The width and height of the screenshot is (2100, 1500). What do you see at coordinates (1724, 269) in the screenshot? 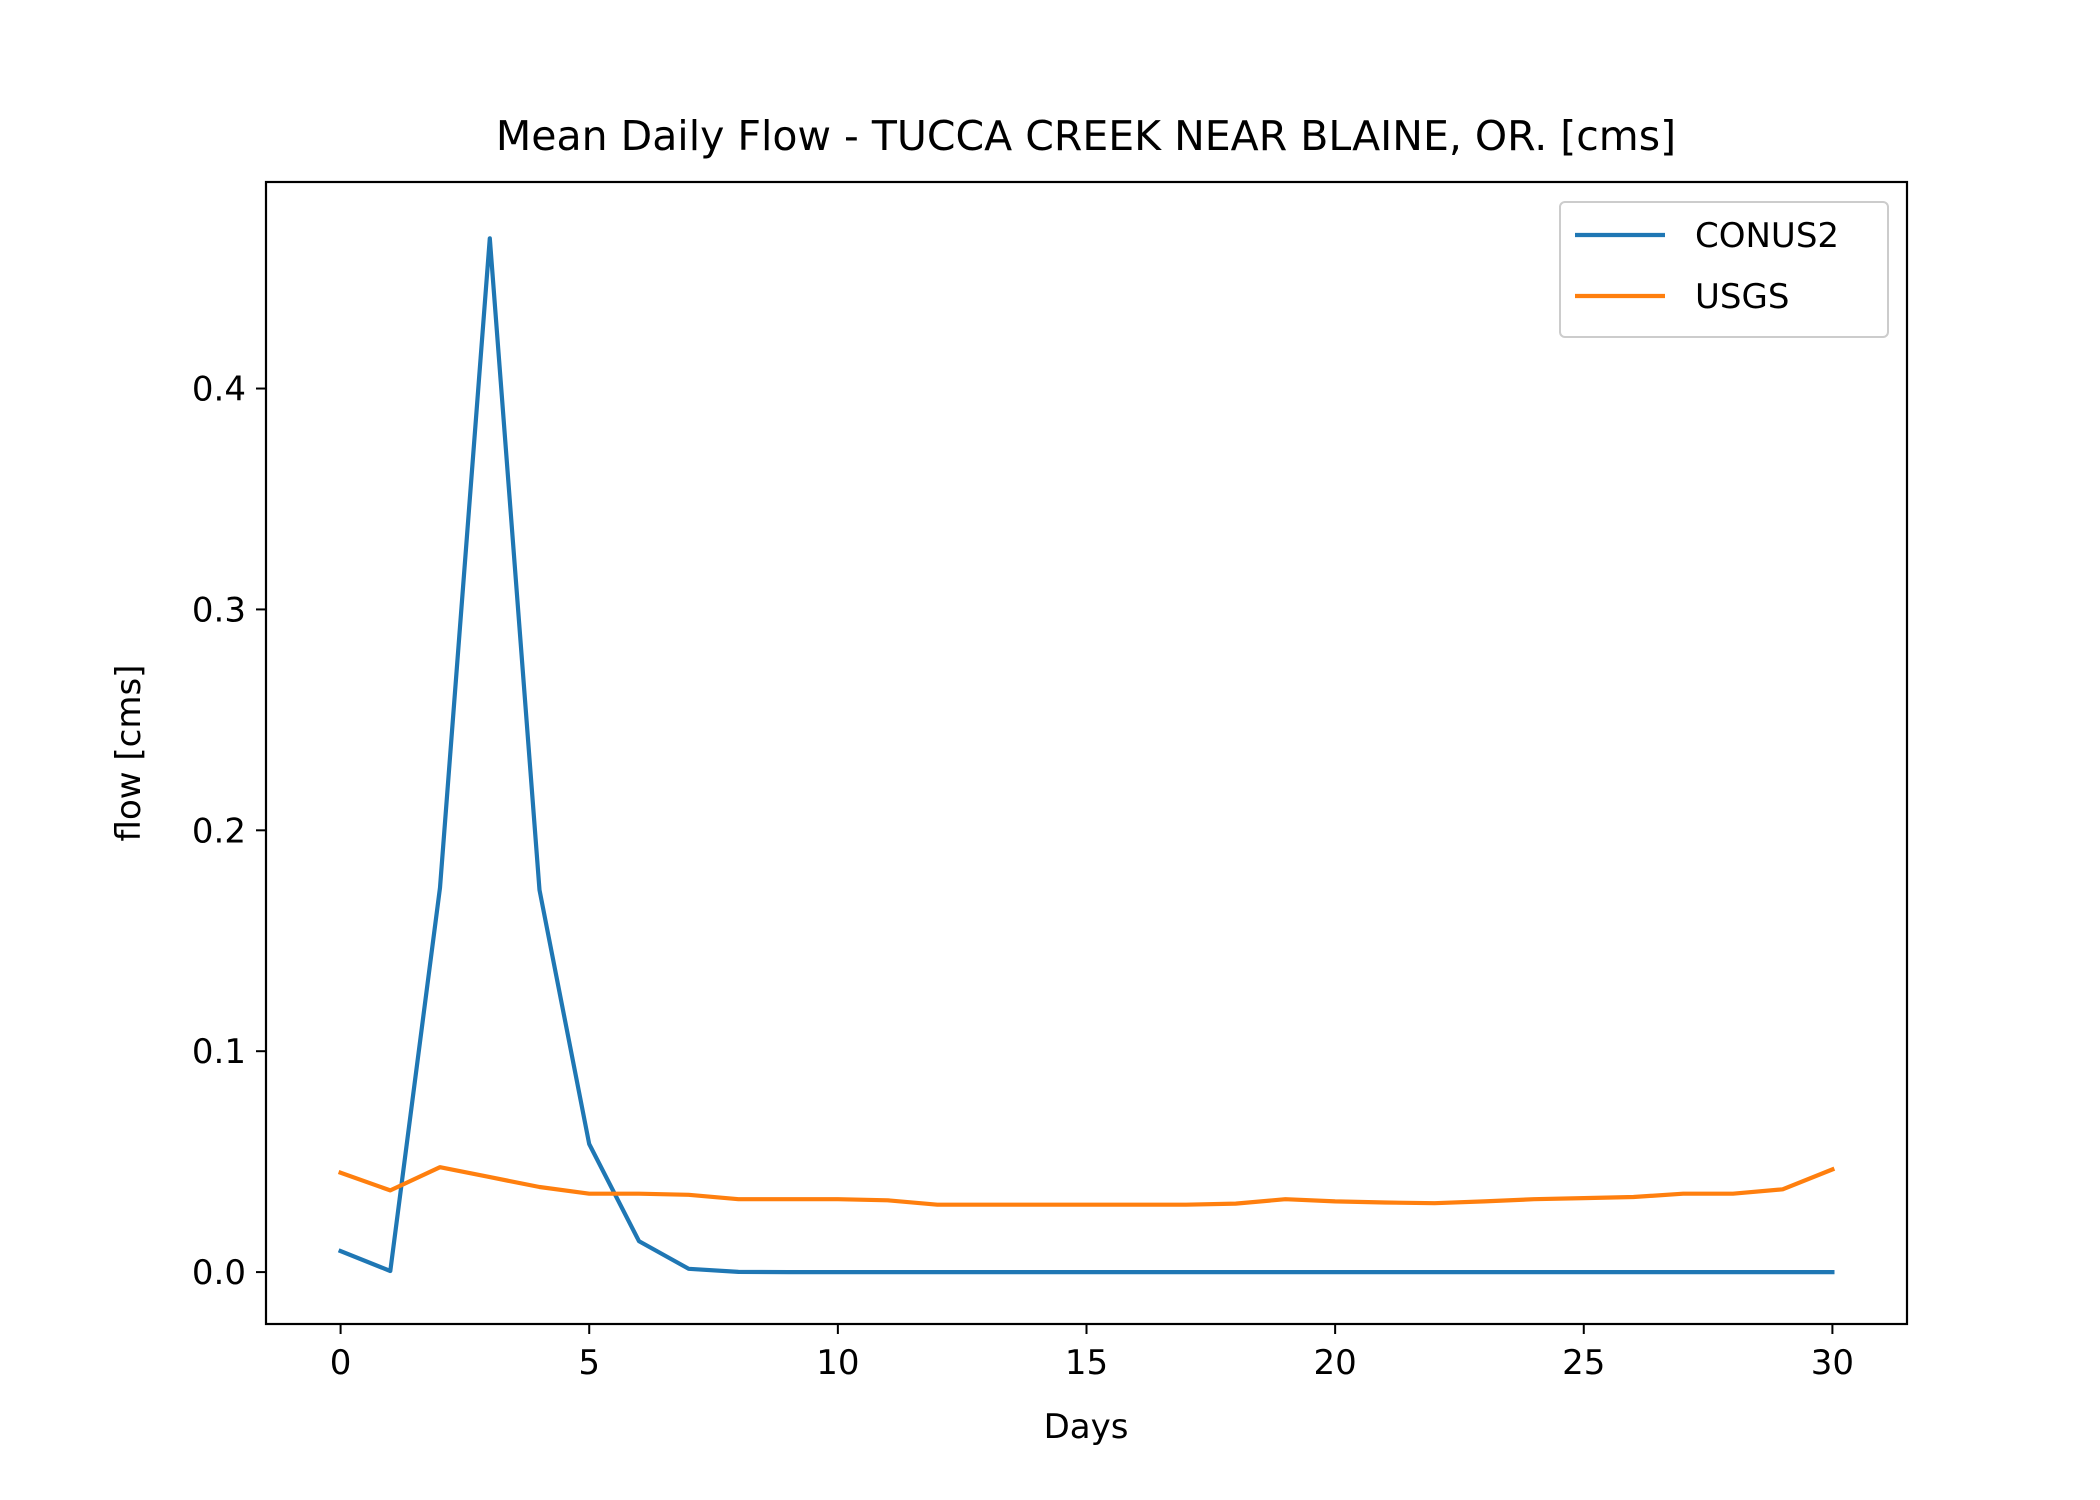
I see `legend: CONUS2 USGS` at bounding box center [1724, 269].